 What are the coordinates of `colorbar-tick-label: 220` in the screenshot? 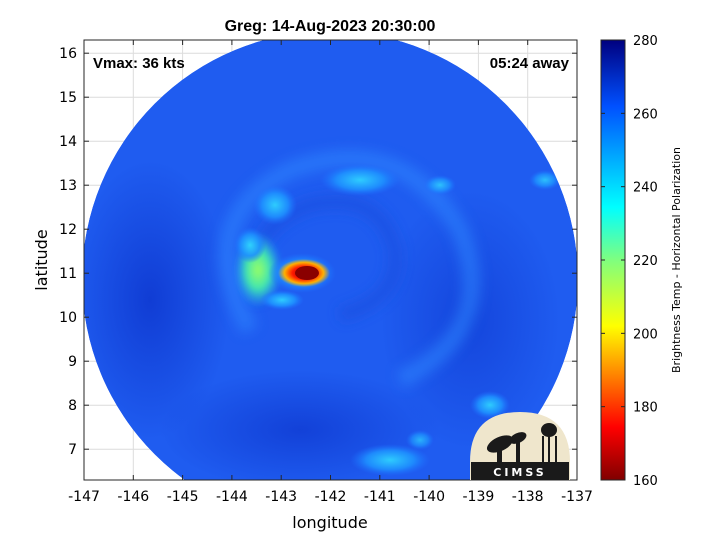 It's located at (645, 261).